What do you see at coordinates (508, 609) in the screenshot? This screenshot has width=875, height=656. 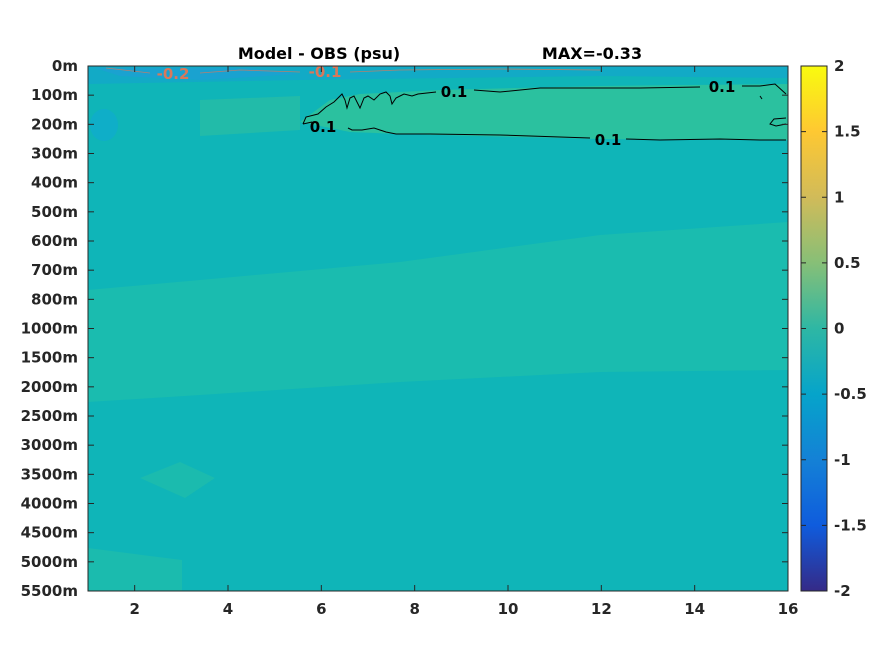 I see `x-tick-label: 10` at bounding box center [508, 609].